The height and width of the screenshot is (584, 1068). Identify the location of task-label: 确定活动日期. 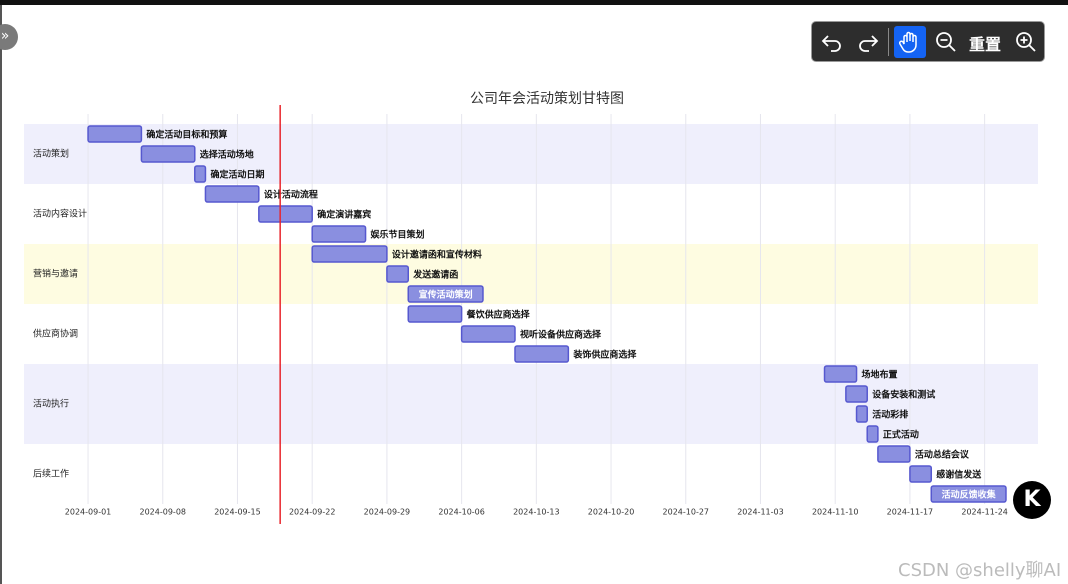
(237, 175).